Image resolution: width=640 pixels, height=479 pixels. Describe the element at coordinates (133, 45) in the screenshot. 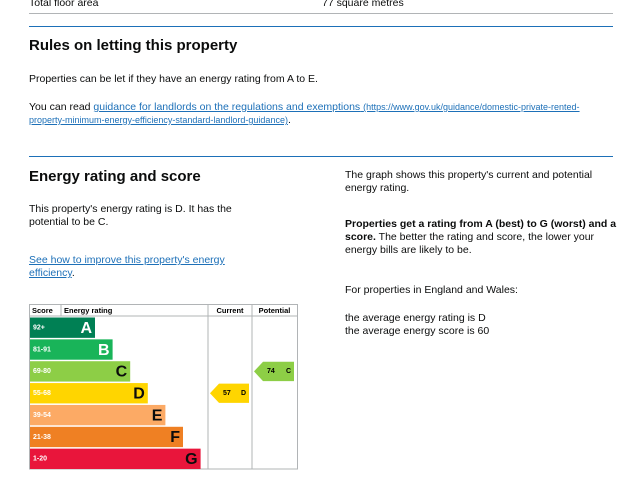

I see `section-heading: Rules on letting this property` at that location.